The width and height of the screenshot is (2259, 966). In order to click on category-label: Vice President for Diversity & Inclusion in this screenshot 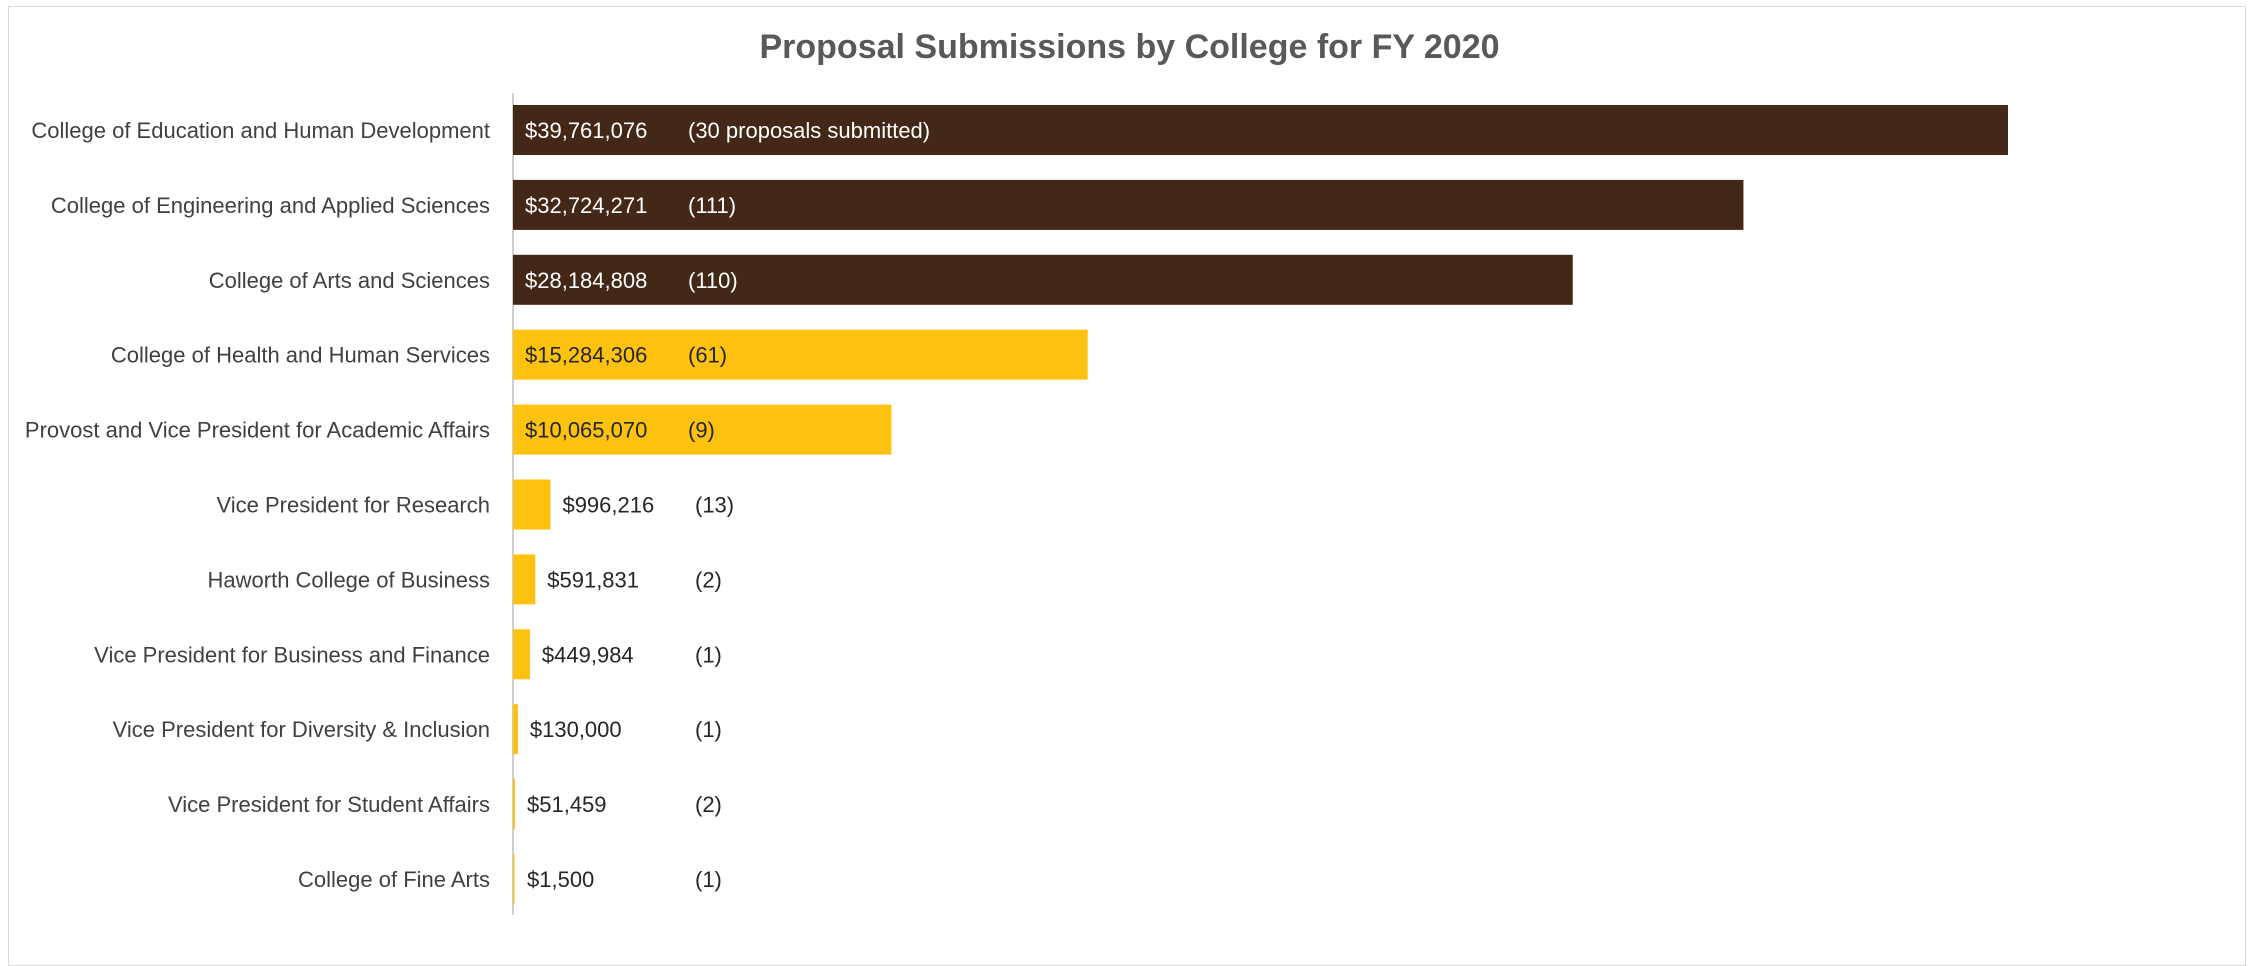, I will do `click(301, 729)`.